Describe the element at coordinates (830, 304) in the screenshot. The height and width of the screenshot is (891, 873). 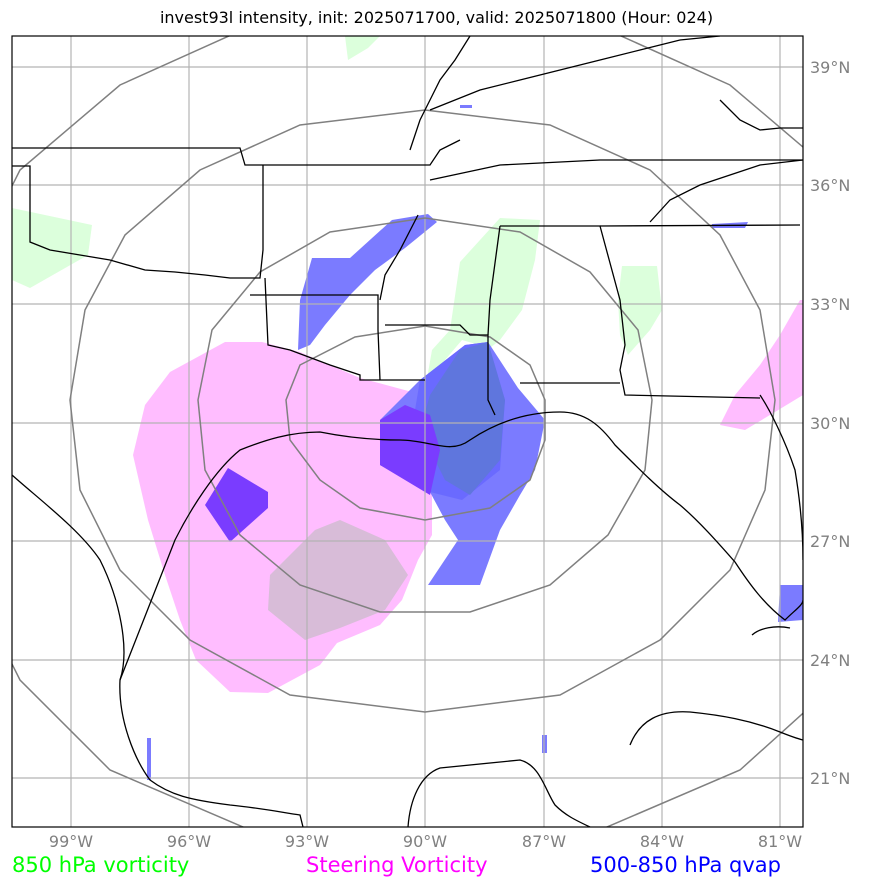
I see `lat-label-33: 33°N` at that location.